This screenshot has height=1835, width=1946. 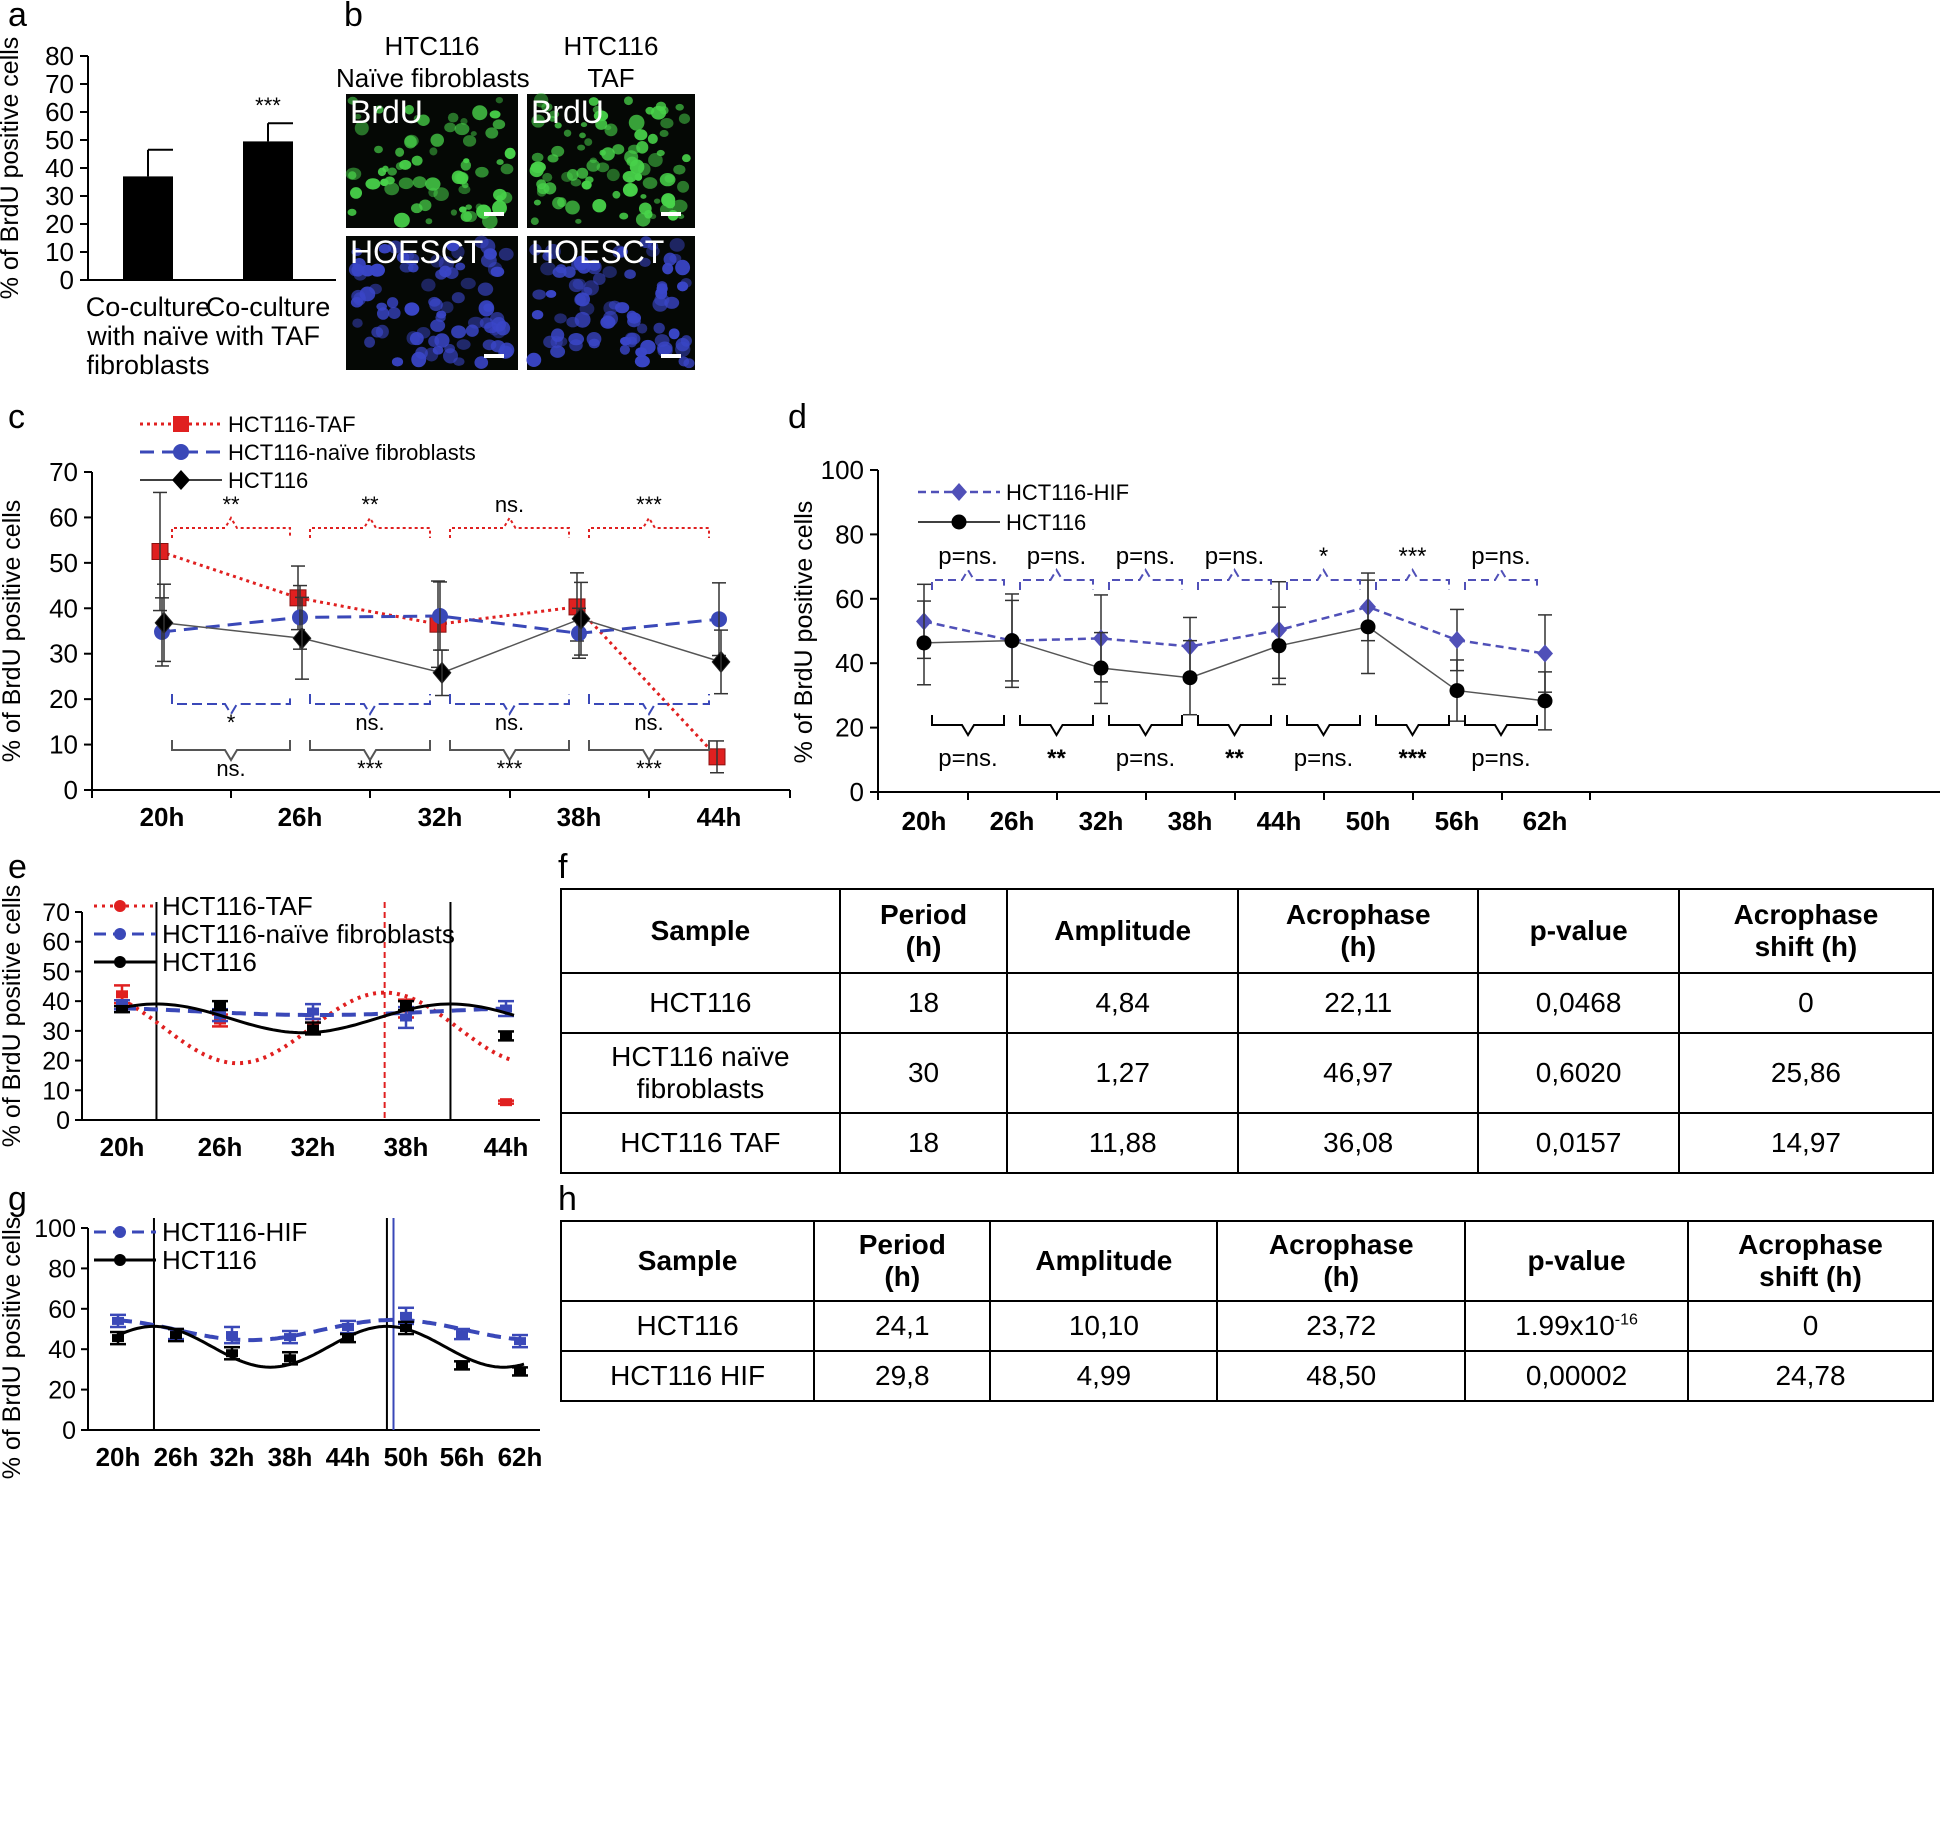 What do you see at coordinates (1358, 1003) in the screenshot?
I see `table-f-cell: 22,11` at bounding box center [1358, 1003].